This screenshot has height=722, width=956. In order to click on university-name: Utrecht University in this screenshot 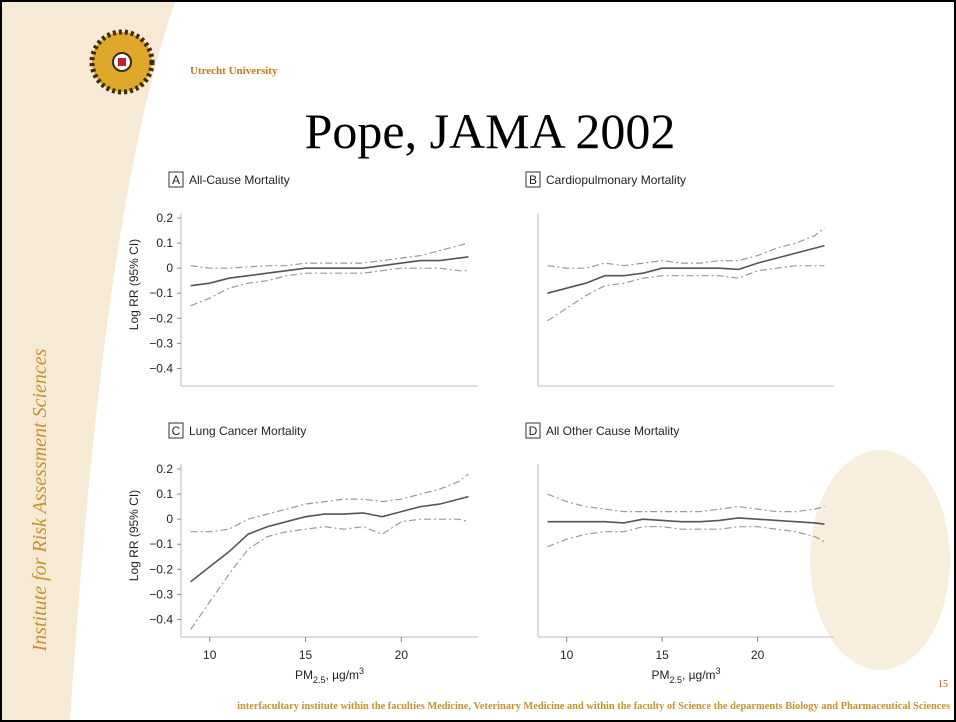, I will do `click(234, 71)`.